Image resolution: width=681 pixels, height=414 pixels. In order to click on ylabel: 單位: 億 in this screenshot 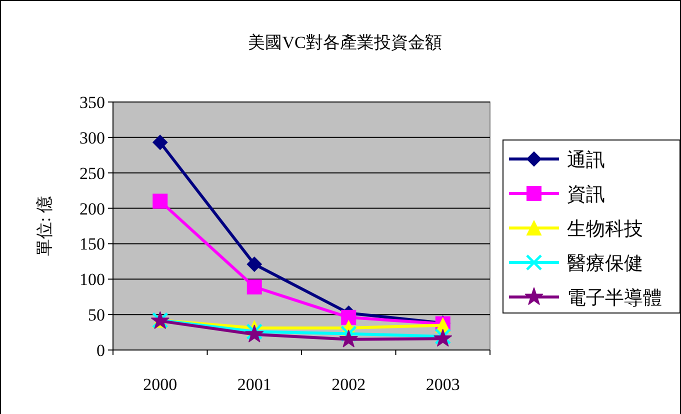, I will do `click(44, 226)`.